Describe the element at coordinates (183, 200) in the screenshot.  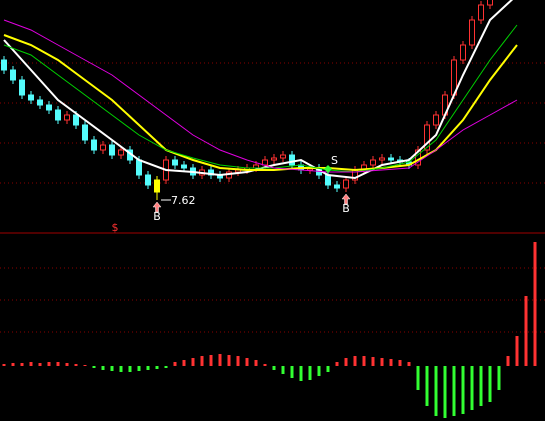
I see `low-label: 7.62` at that location.